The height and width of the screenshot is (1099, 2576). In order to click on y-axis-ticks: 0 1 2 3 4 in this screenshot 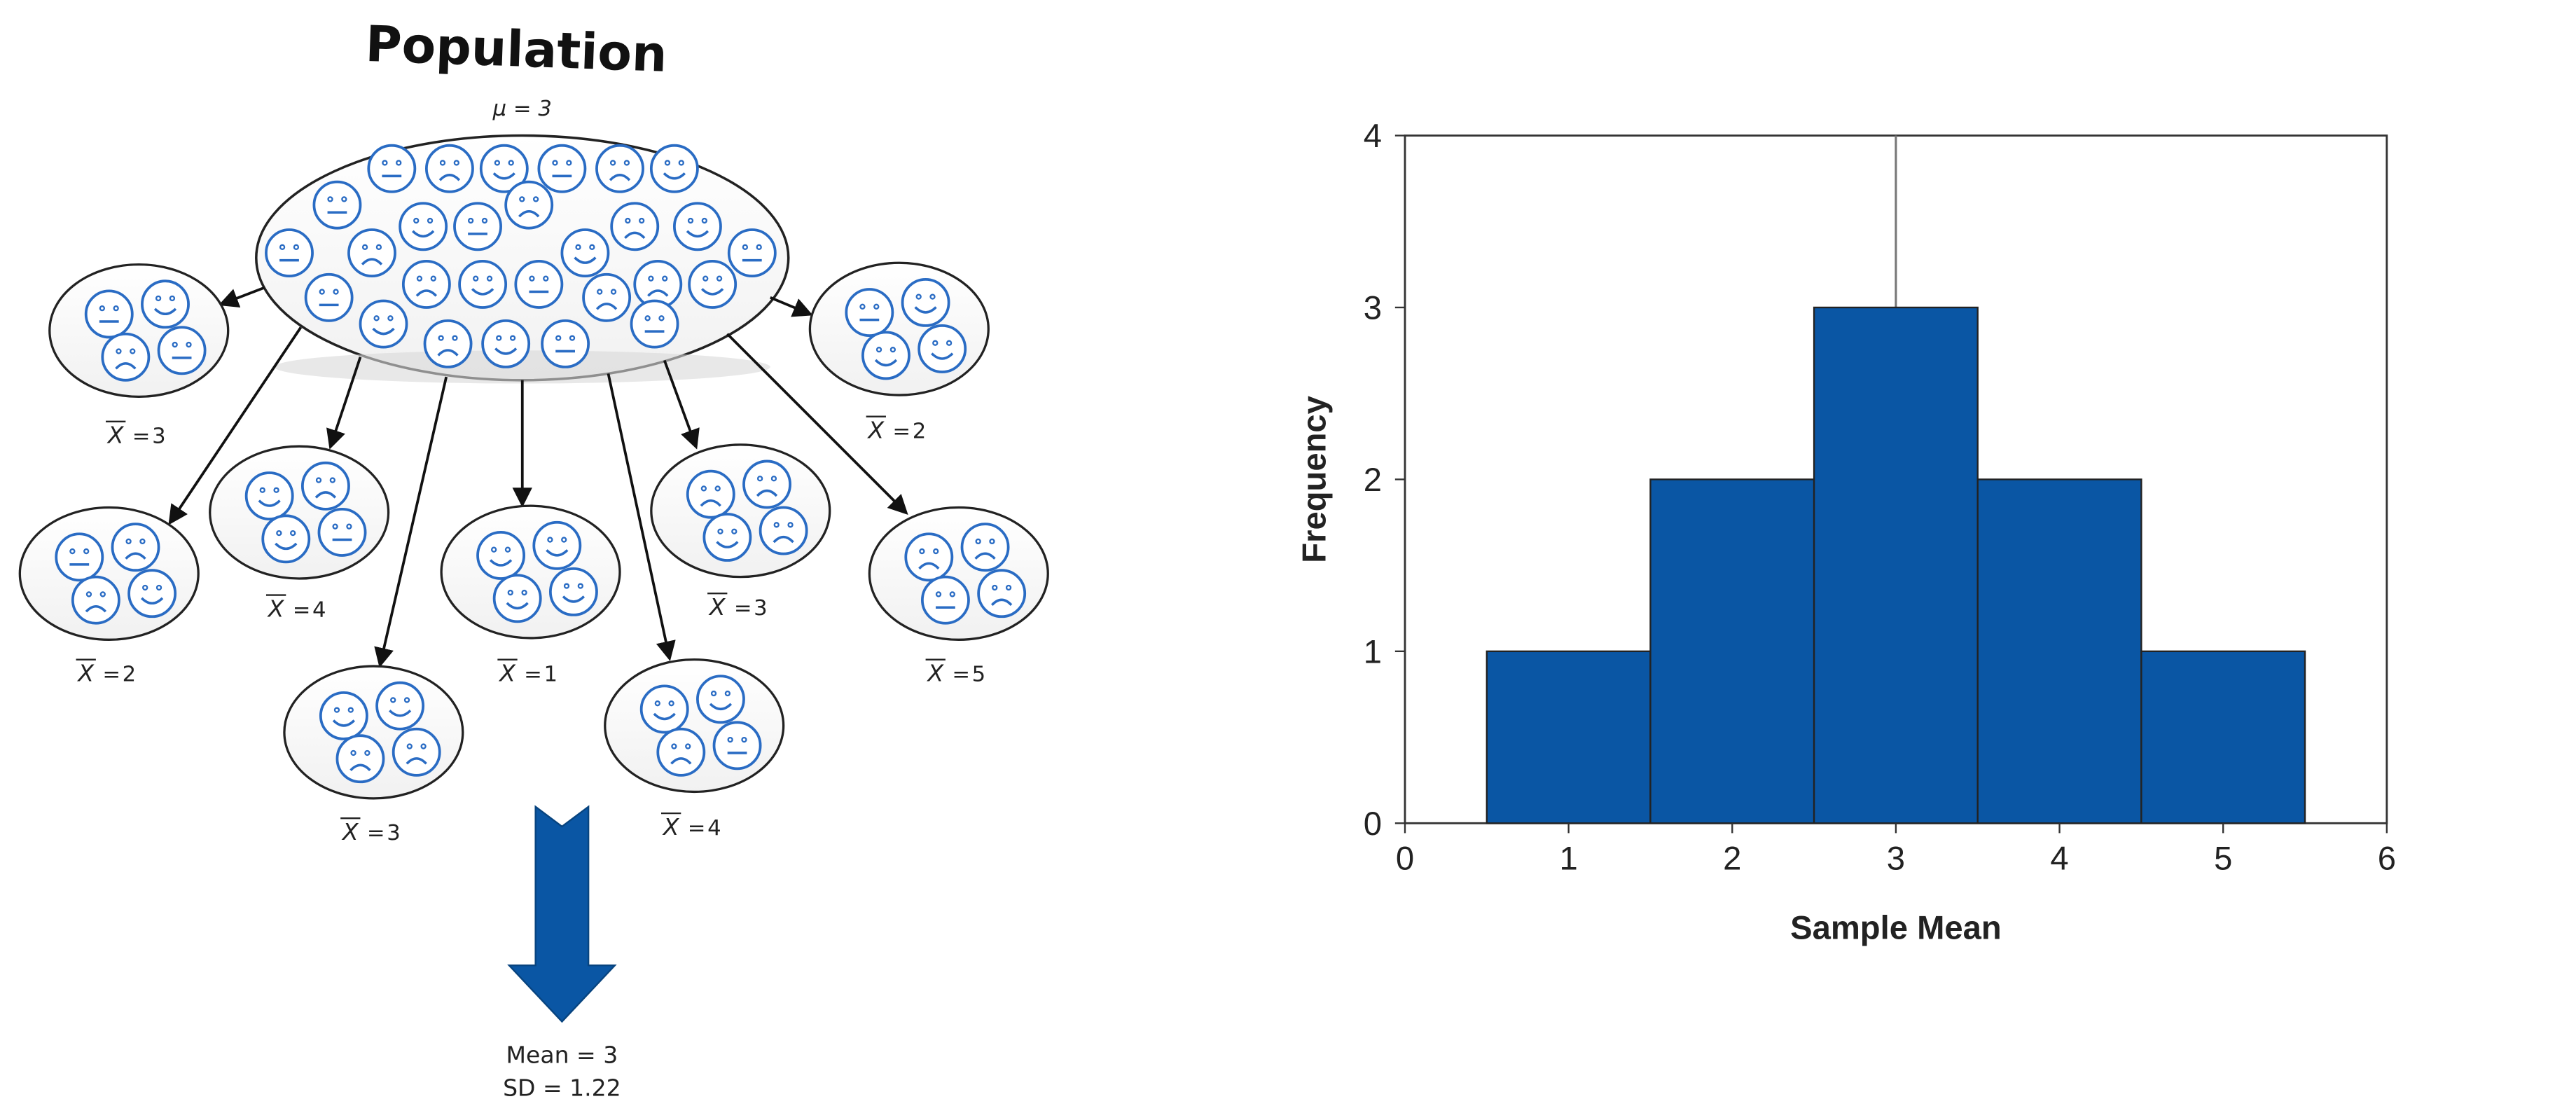, I will do `click(1385, 480)`.